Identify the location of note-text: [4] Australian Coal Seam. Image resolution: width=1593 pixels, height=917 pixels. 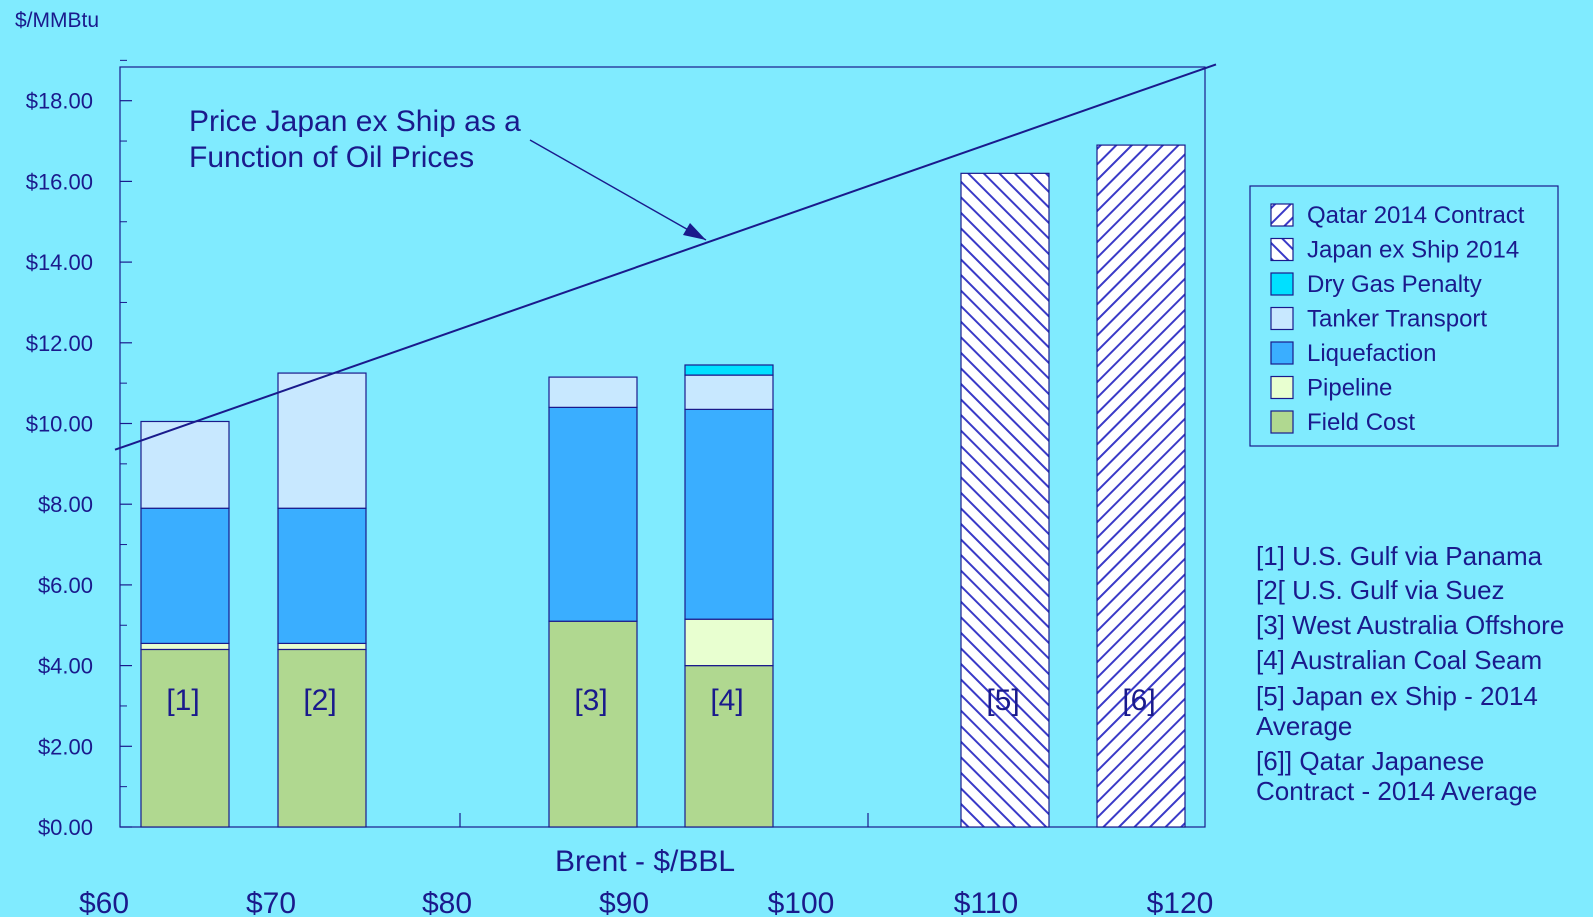
(1399, 660).